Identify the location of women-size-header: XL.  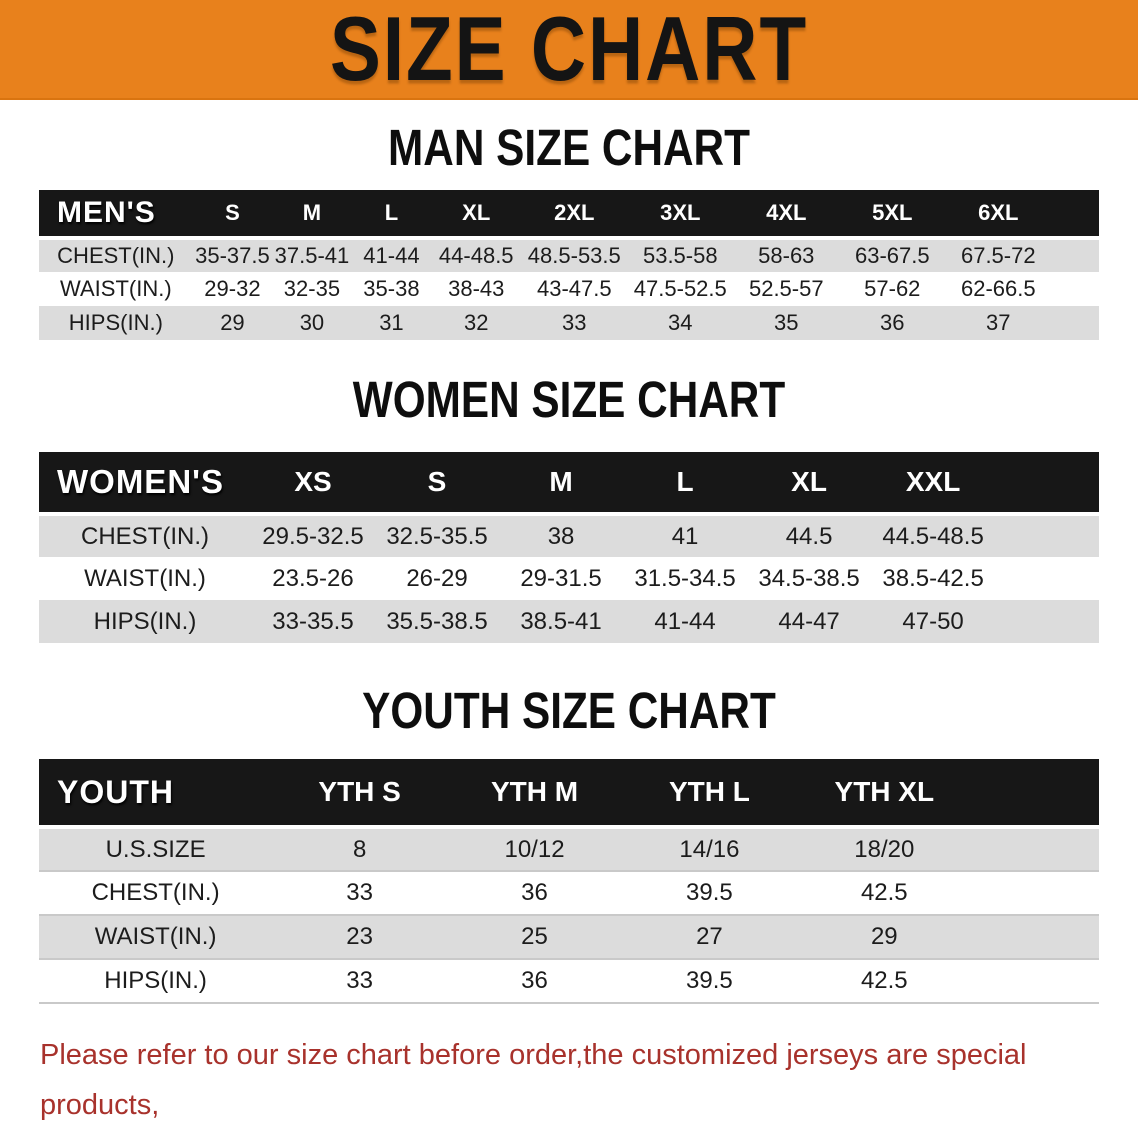
(809, 483).